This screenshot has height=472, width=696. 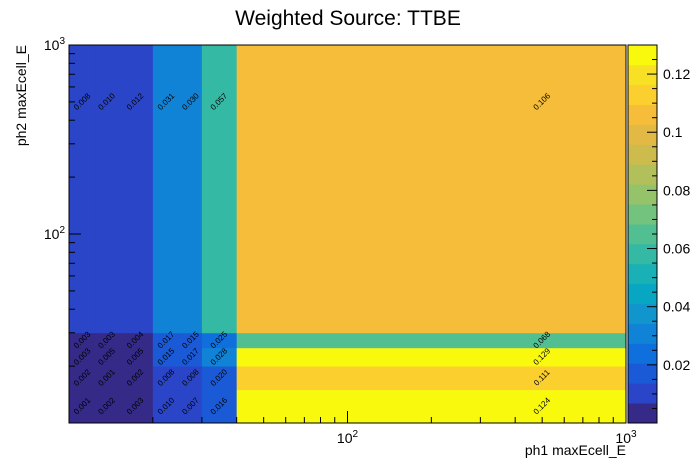 I want to click on chart-title: Weighted Source: TTBE, so click(x=348, y=18).